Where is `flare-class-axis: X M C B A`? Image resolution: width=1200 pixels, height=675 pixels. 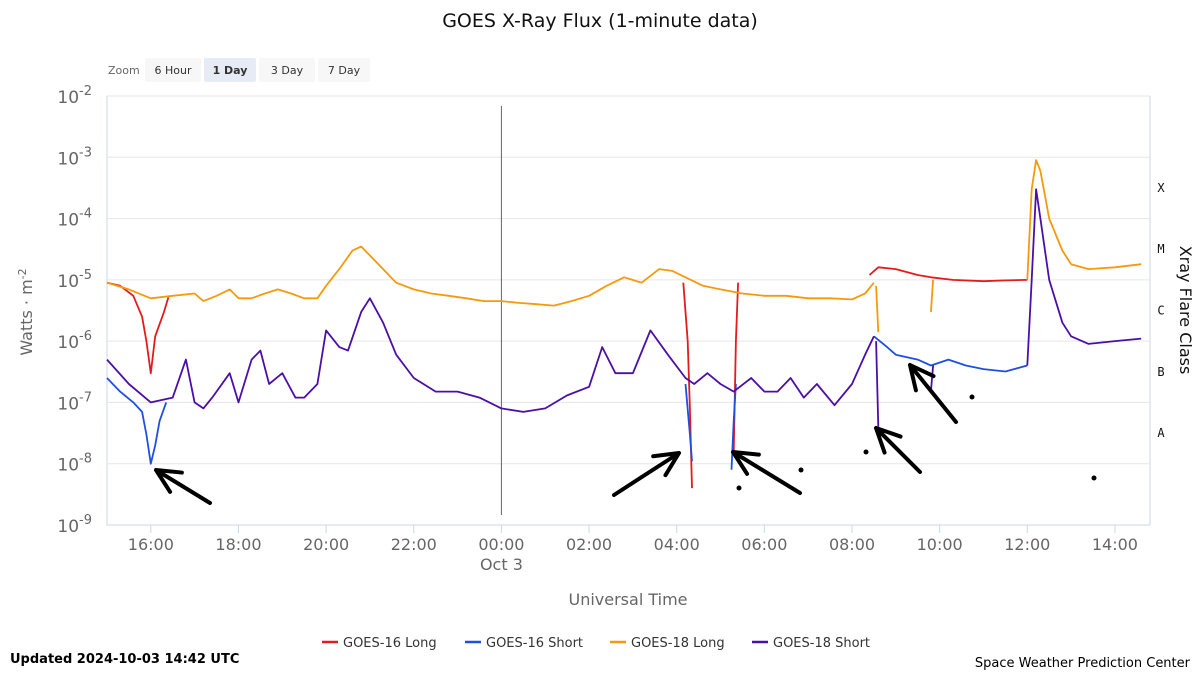
flare-class-axis: X M C B A is located at coordinates (1161, 310).